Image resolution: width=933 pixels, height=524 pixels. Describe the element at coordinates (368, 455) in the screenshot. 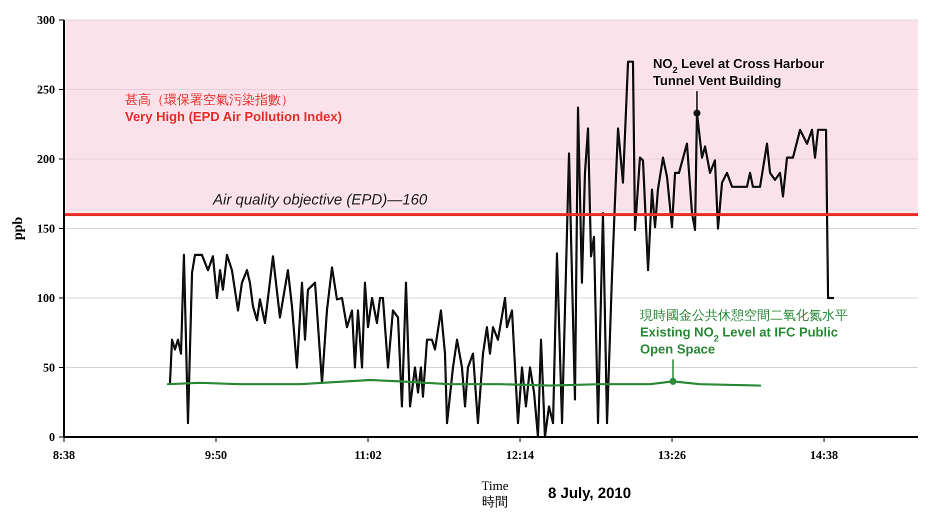

I see `x-tick-label: 11:02` at that location.